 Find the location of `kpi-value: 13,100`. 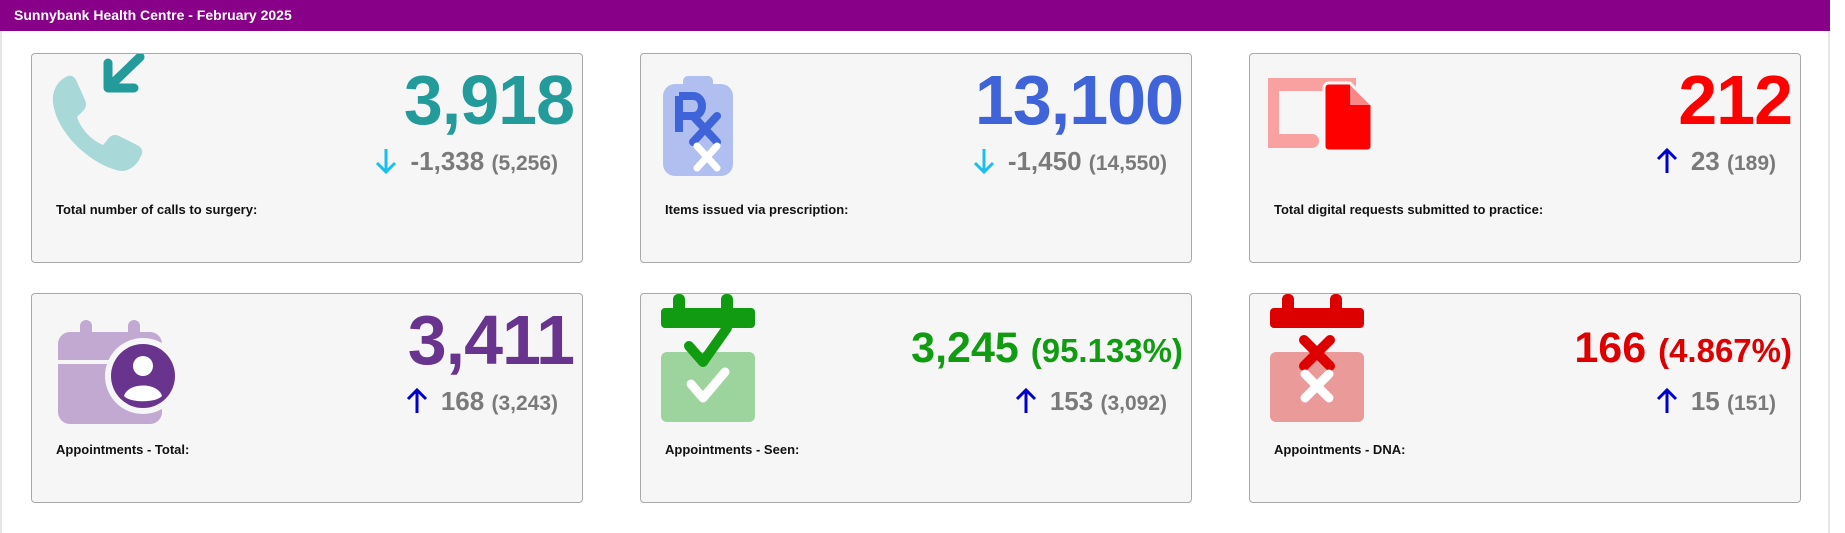

kpi-value: 13,100 is located at coordinates (1079, 100).